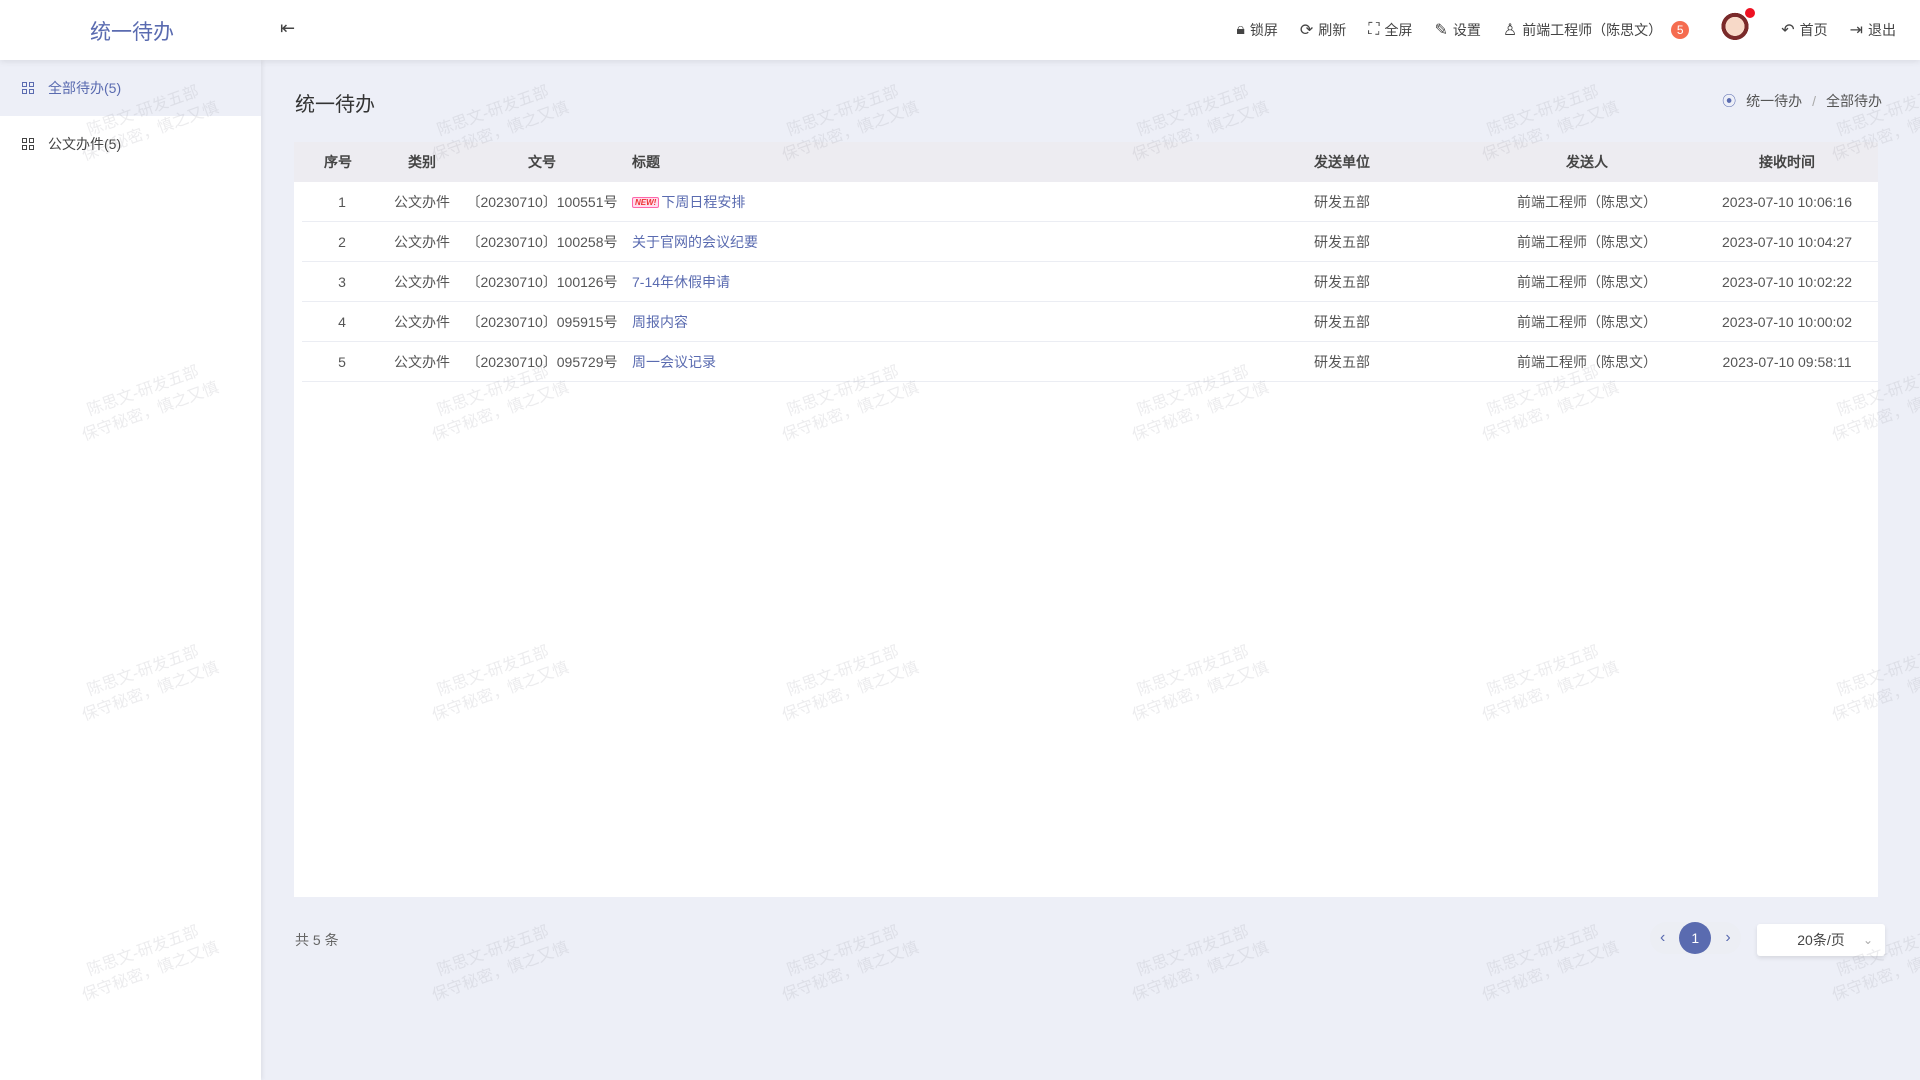 This screenshot has height=1080, width=1920. I want to click on cell-time: 2023-07-10 10:06:16, so click(1787, 201).